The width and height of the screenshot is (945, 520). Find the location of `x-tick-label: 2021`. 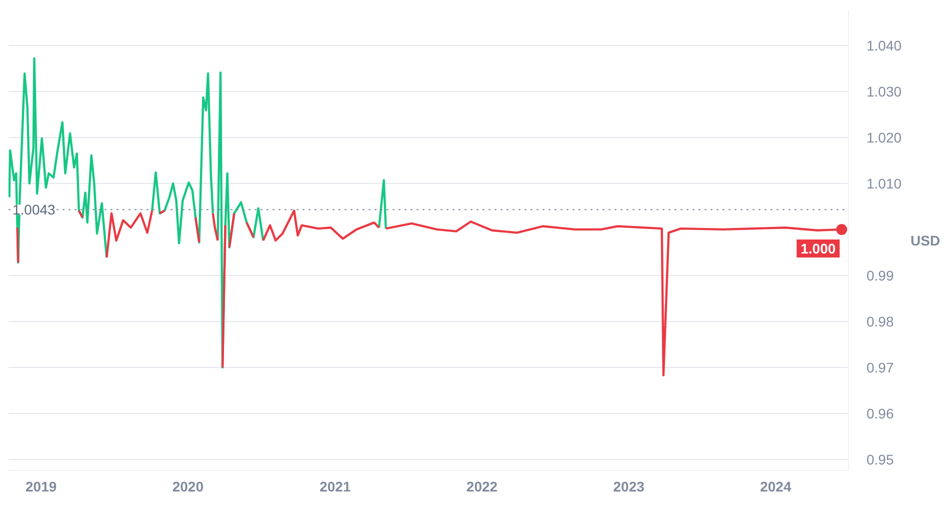

x-tick-label: 2021 is located at coordinates (335, 486).